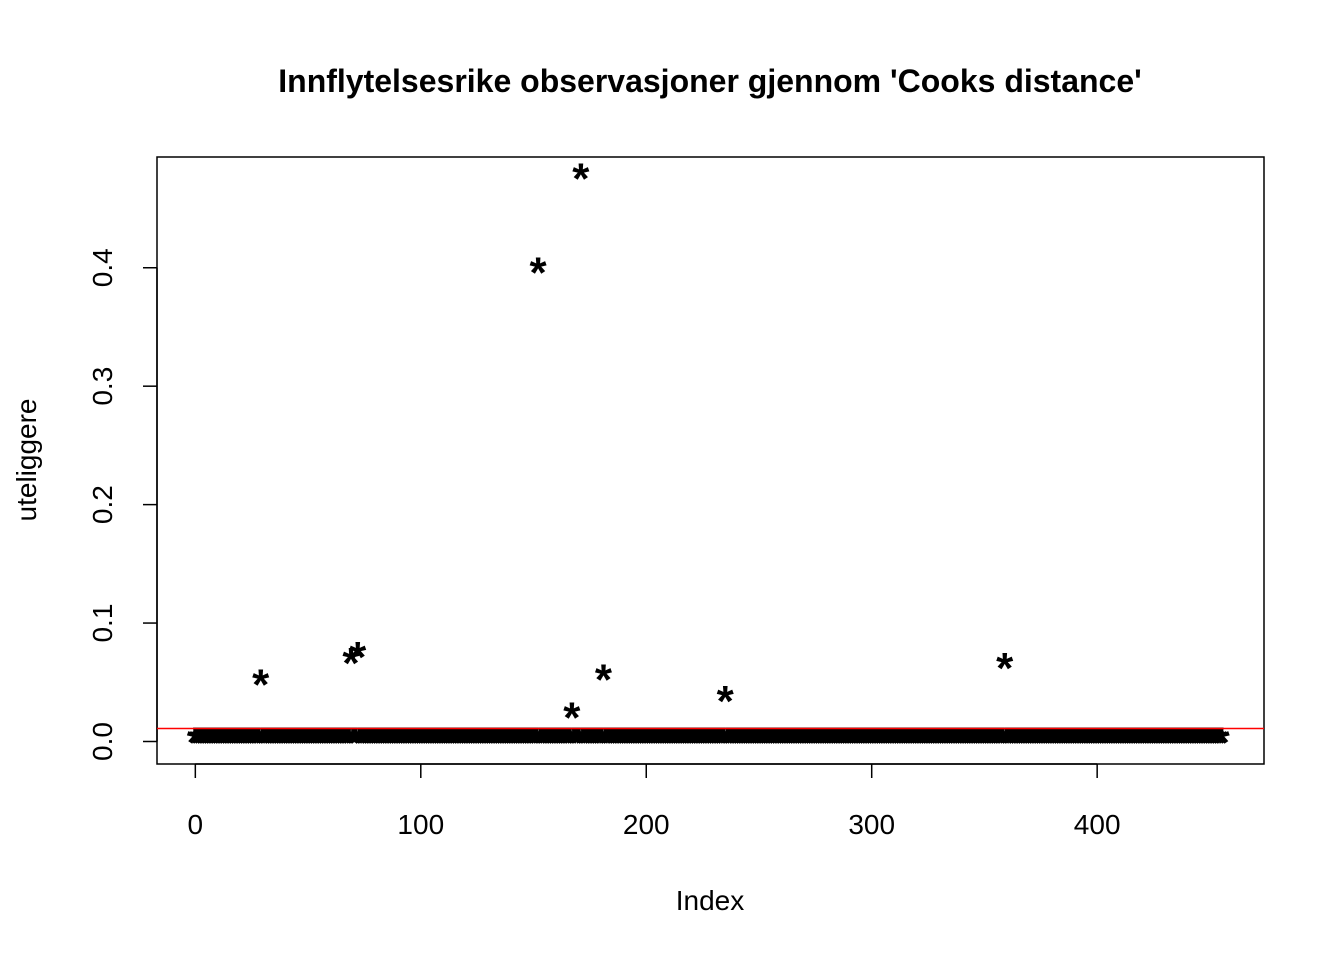 This screenshot has height=960, width=1344. I want to click on y-tick-label: 0.1, so click(102, 623).